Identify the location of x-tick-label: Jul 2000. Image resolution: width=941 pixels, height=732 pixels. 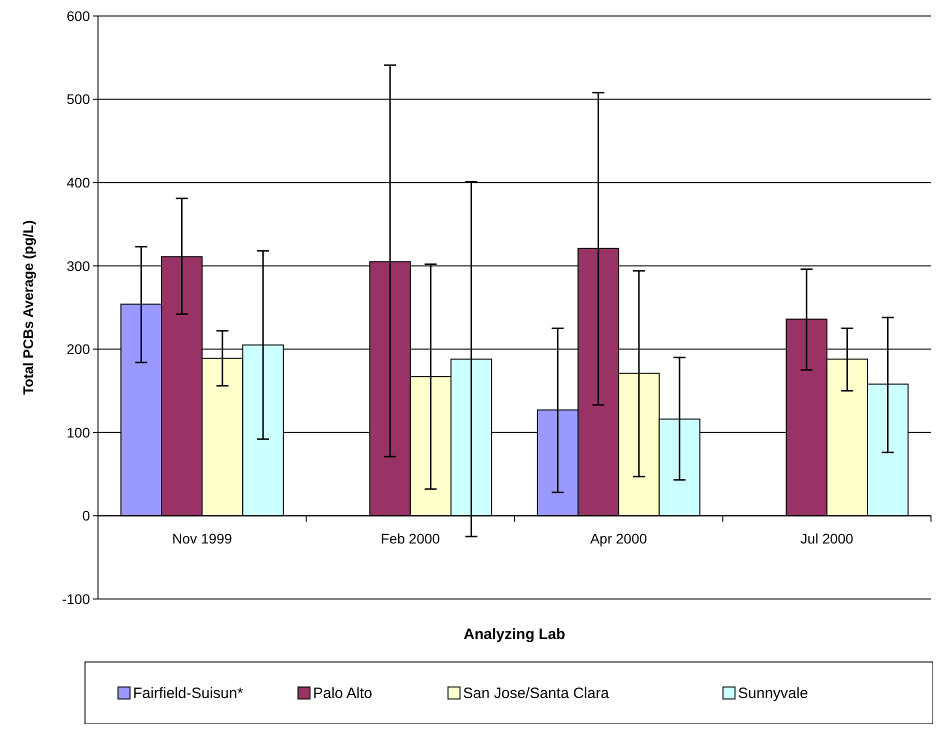
(827, 538).